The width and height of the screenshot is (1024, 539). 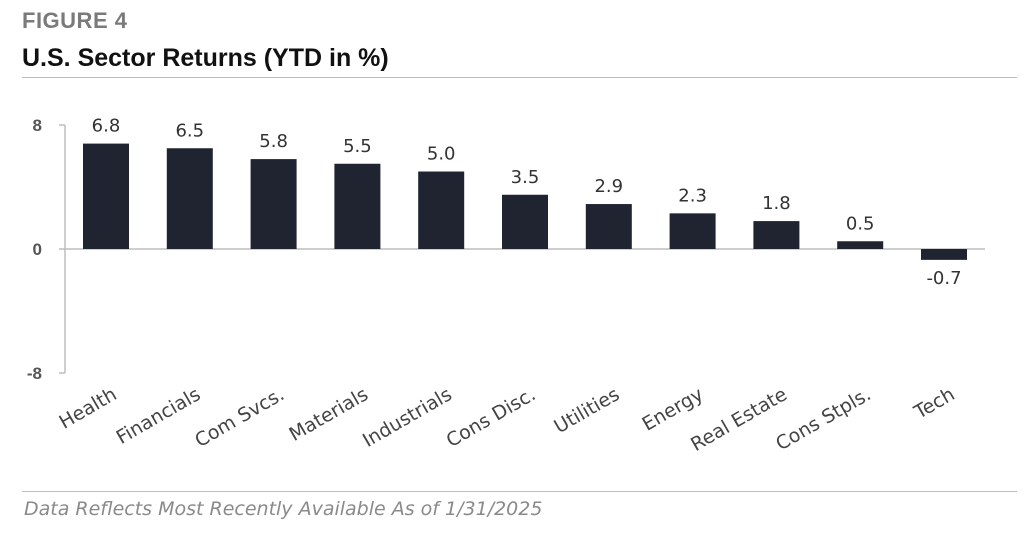 I want to click on category-label: Cons Disc., so click(x=491, y=417).